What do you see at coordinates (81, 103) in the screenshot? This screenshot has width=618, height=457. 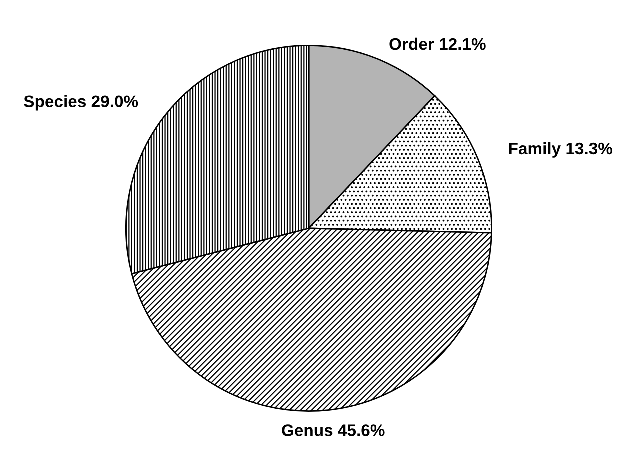 I see `slice-label: Species 29.0%` at bounding box center [81, 103].